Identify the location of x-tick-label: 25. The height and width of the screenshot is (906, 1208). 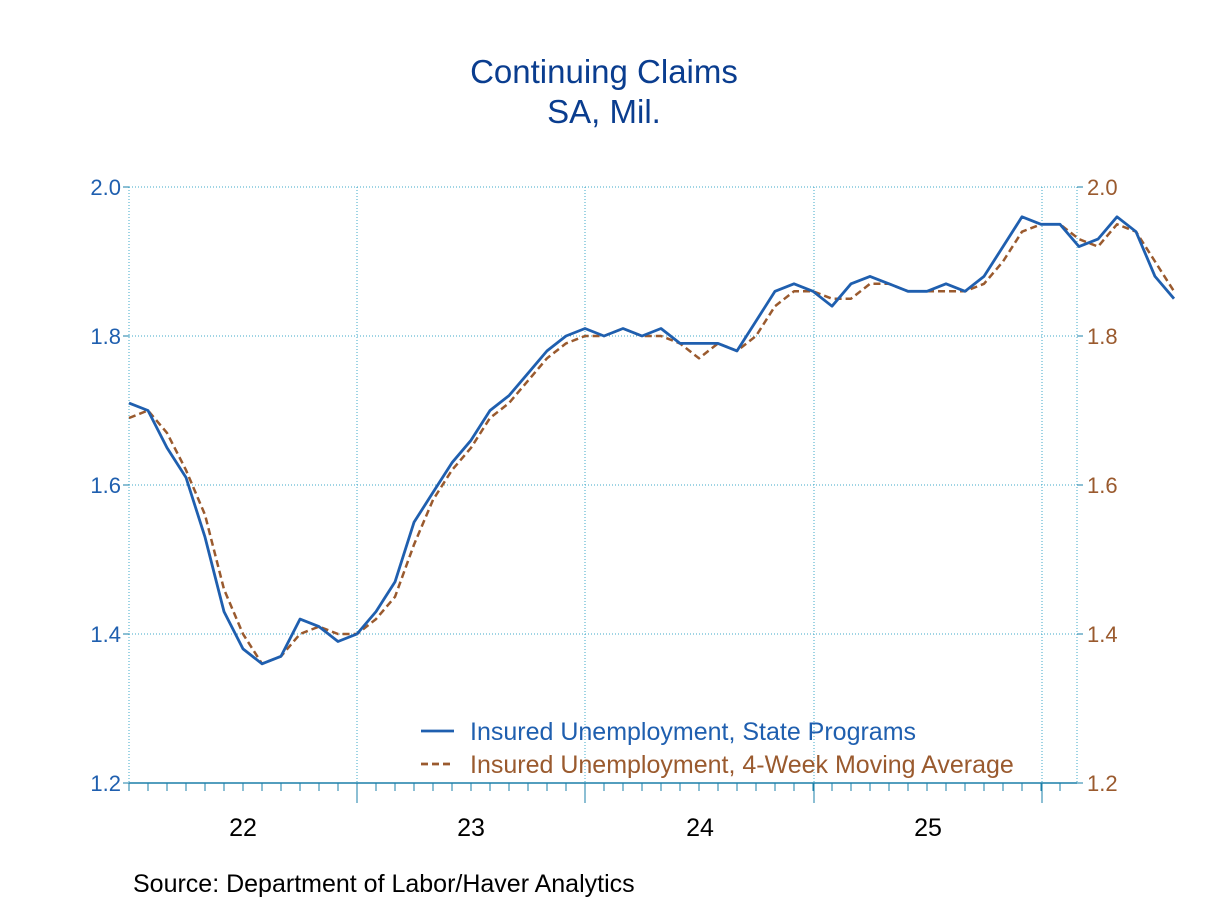
(928, 828).